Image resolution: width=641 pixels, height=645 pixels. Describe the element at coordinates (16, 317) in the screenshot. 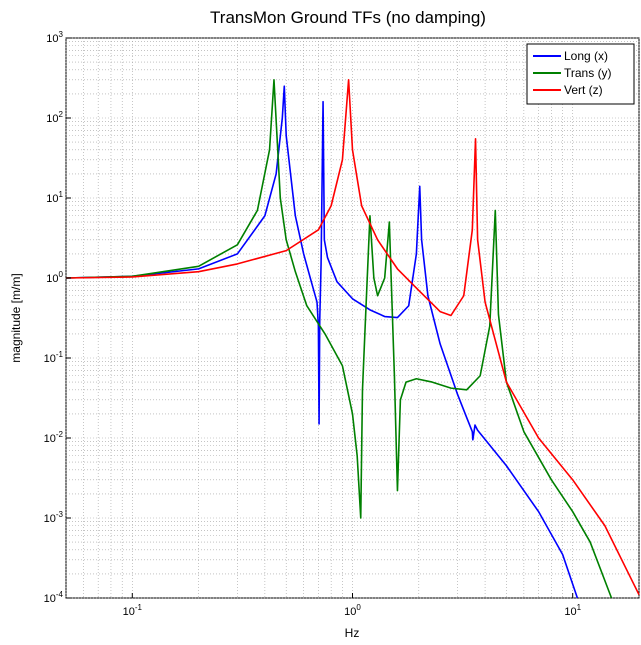

I see `y-axis-label: magnitude [m/m]` at that location.